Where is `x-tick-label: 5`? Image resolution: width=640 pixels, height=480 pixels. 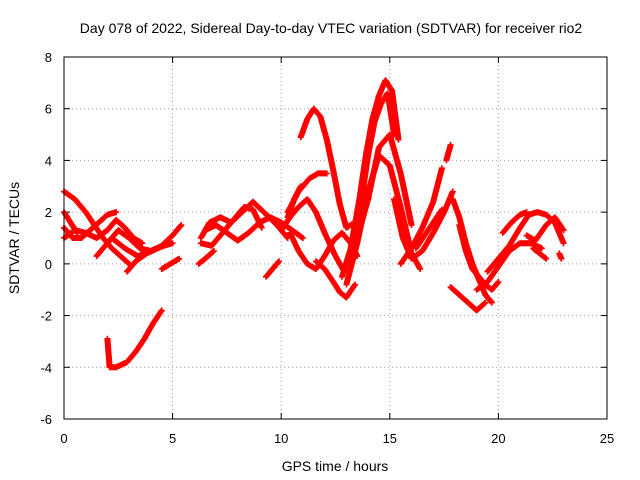
x-tick-label: 5 is located at coordinates (172, 438).